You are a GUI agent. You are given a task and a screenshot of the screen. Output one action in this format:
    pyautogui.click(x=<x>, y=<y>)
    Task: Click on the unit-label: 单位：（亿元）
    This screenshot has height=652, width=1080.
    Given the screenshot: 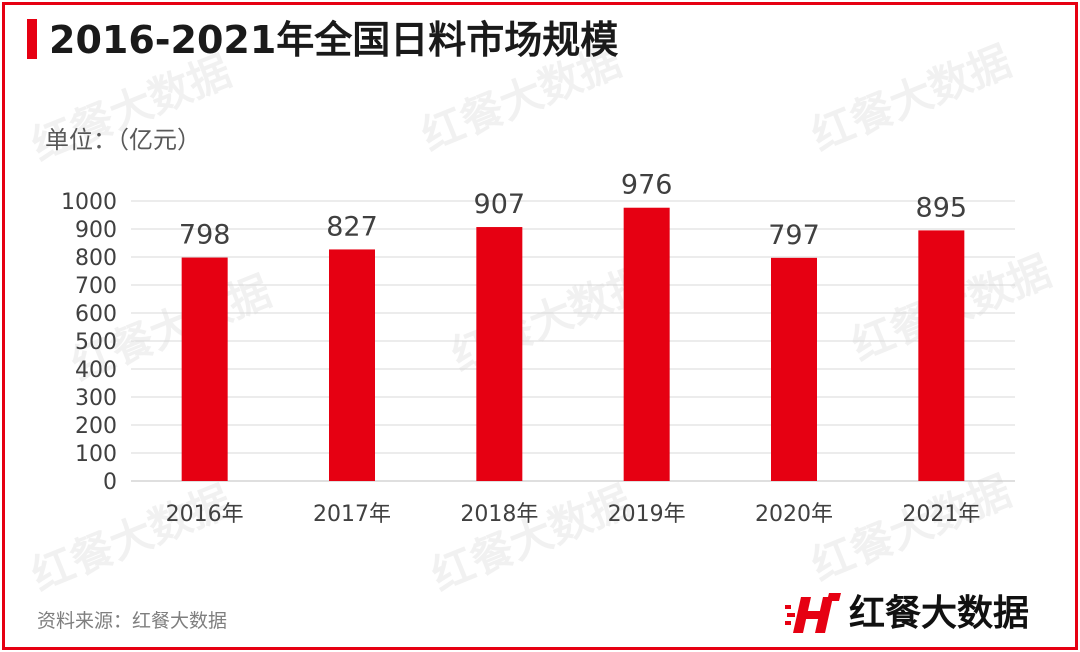 What is the action you would take?
    pyautogui.click(x=123, y=140)
    